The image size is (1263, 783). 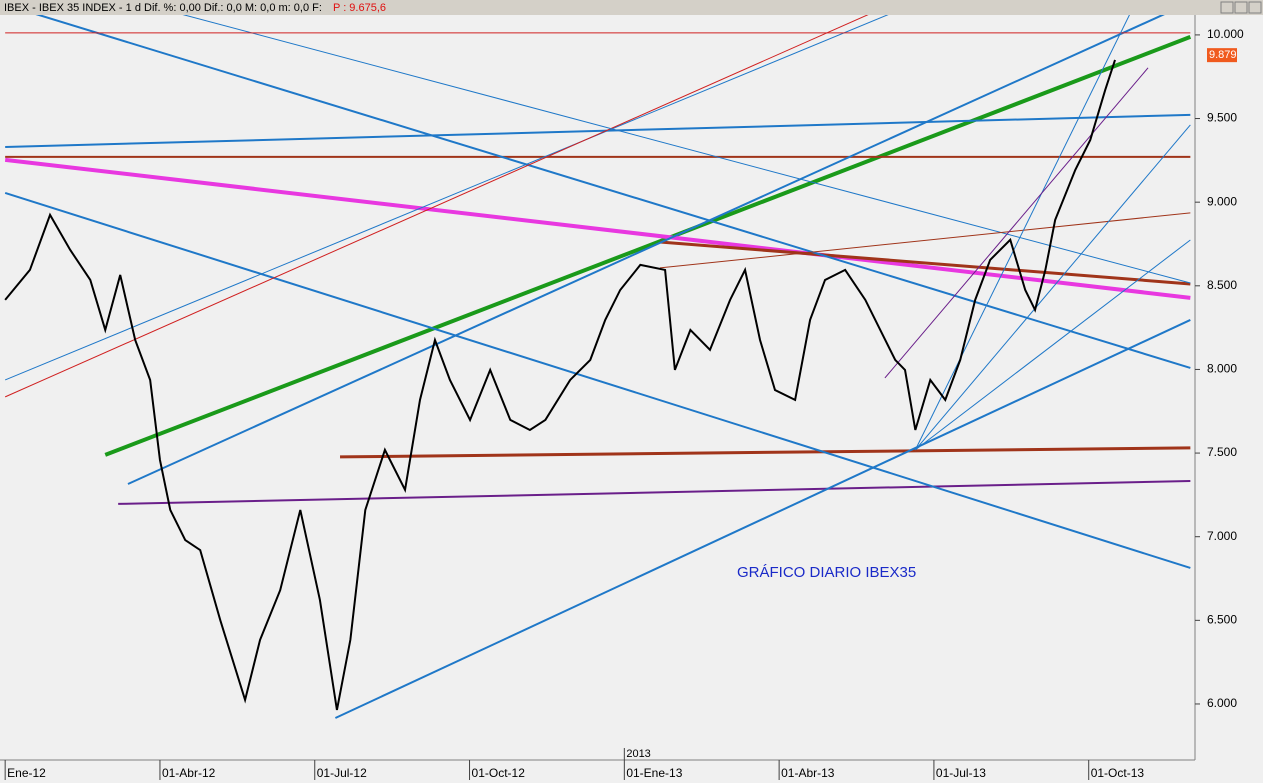 I want to click on close-button, so click(x=1255, y=7).